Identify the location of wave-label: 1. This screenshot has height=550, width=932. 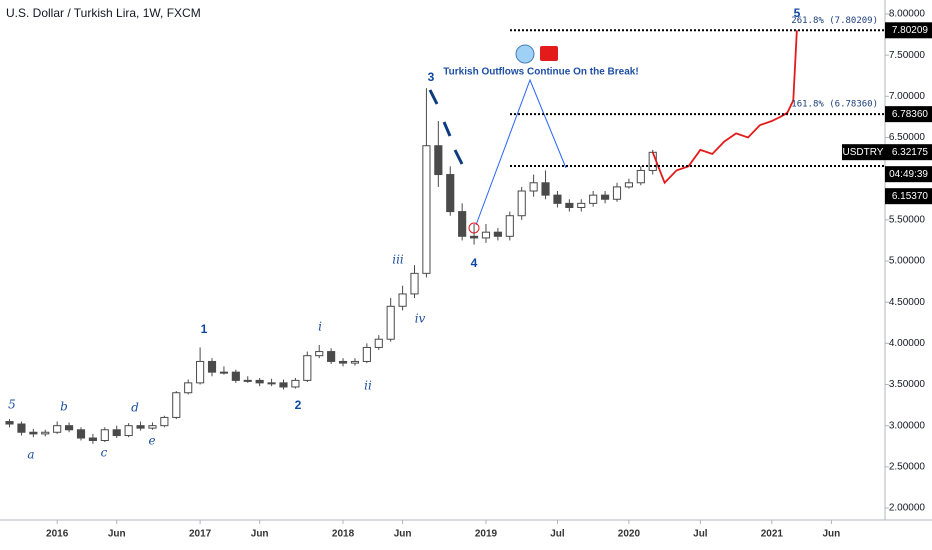
(204, 329).